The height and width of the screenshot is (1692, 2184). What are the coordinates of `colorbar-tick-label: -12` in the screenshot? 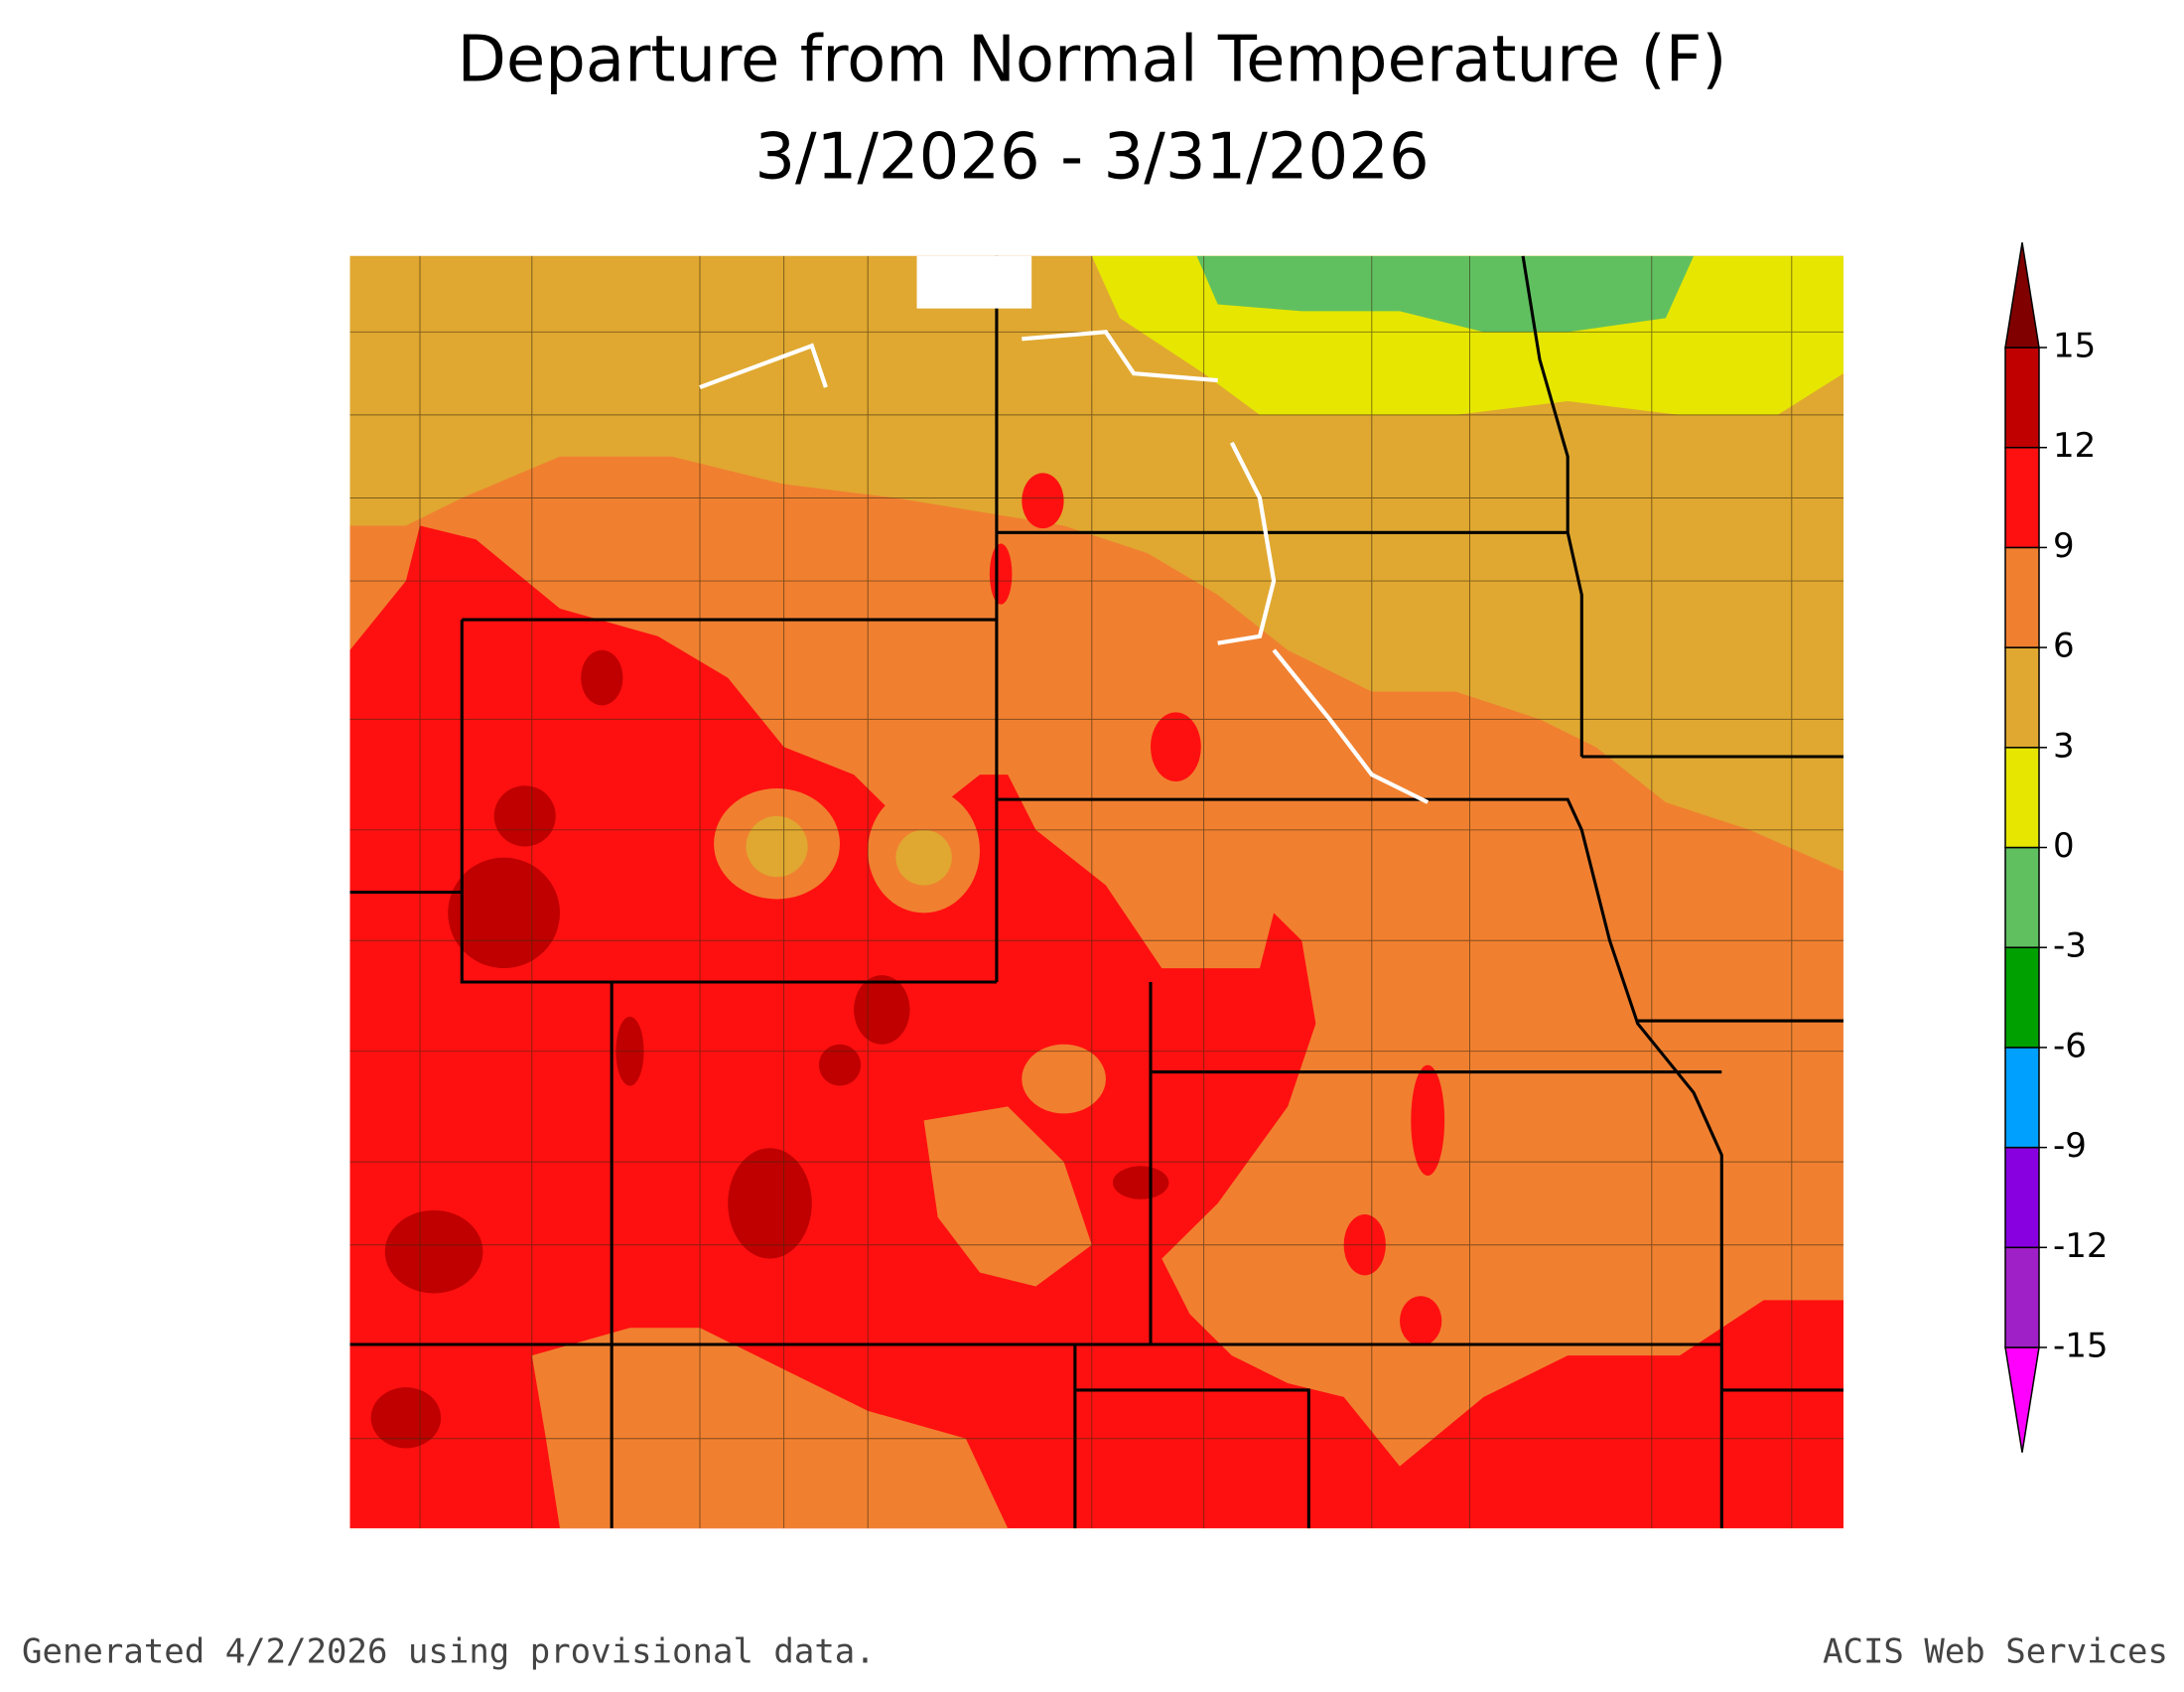 It's located at (2081, 1246).